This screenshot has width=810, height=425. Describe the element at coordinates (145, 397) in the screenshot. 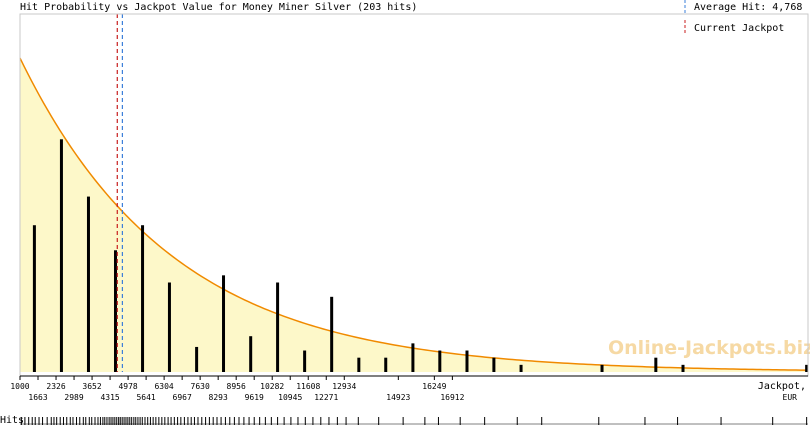

I see `tick-label-bottom-3: 5641` at that location.